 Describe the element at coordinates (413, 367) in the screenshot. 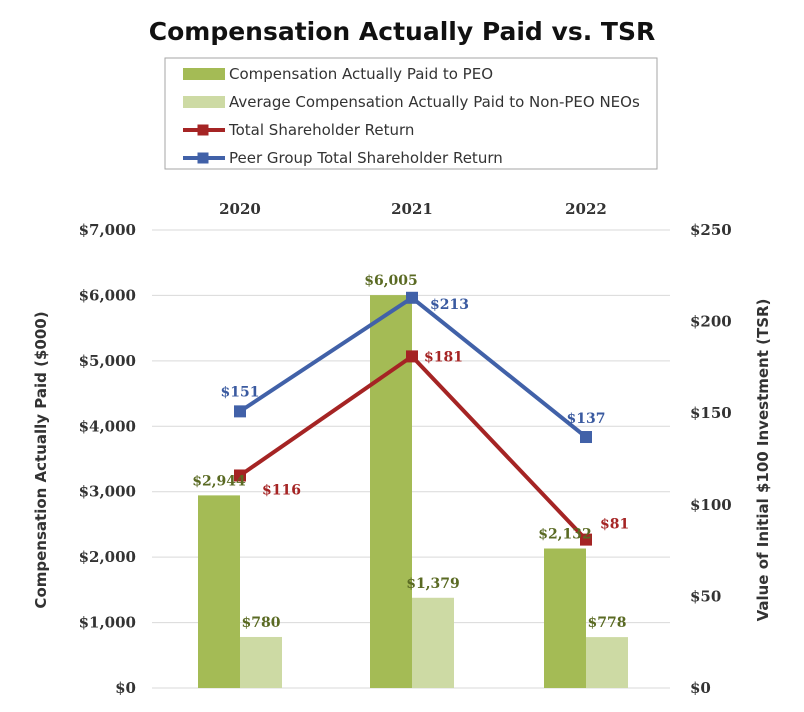

I see `peer-tsr-line` at that location.